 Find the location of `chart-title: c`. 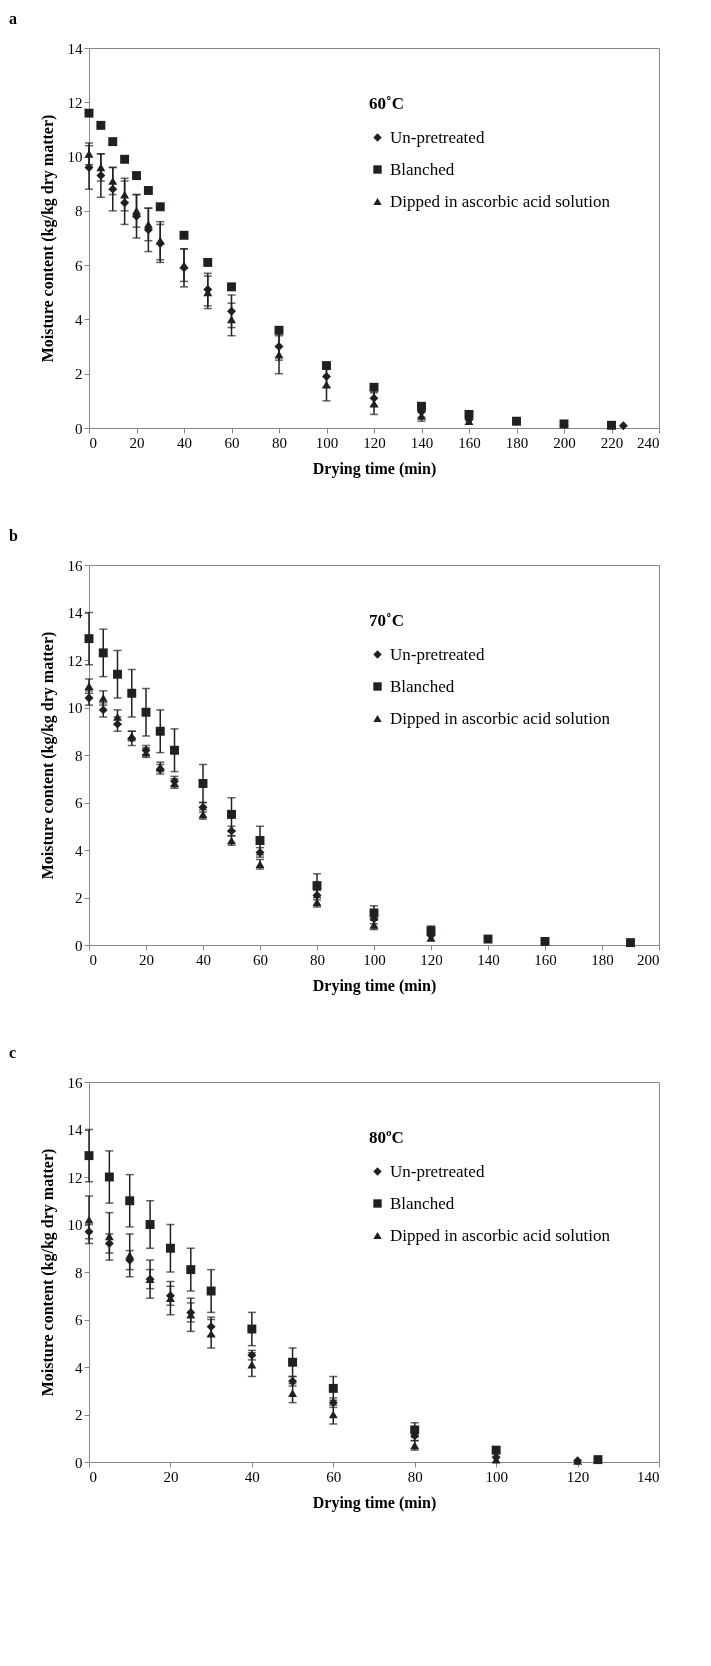

chart-title: c is located at coordinates (13, 1052).